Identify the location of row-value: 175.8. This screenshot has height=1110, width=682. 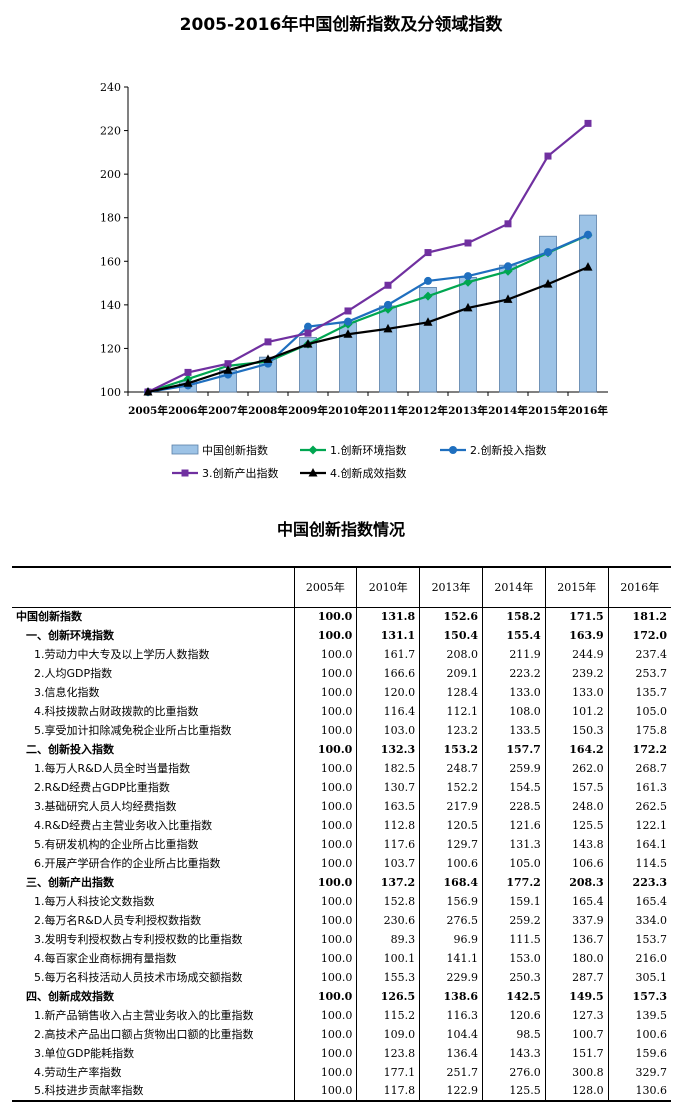
(639, 730).